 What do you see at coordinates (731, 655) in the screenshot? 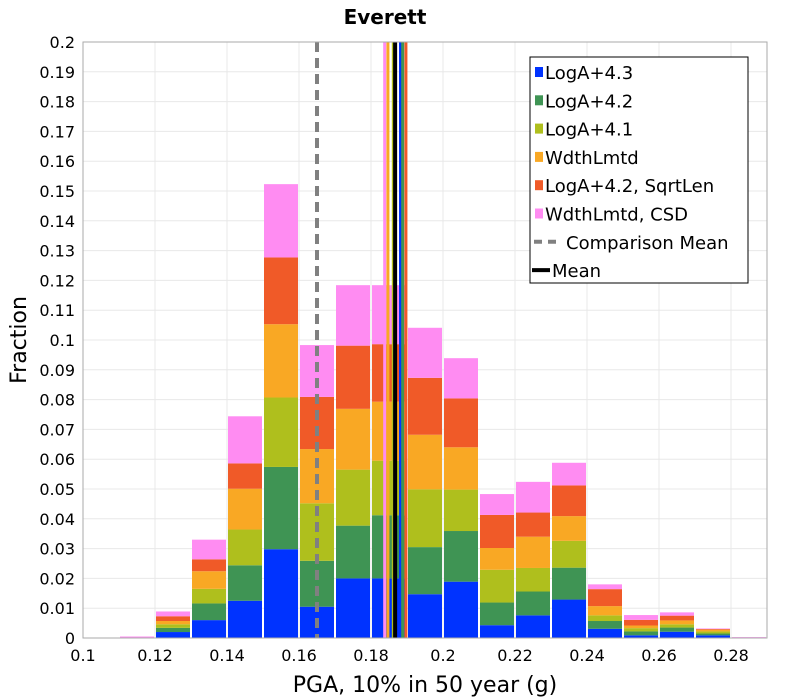
I see `x-tick-label: 0.28` at bounding box center [731, 655].